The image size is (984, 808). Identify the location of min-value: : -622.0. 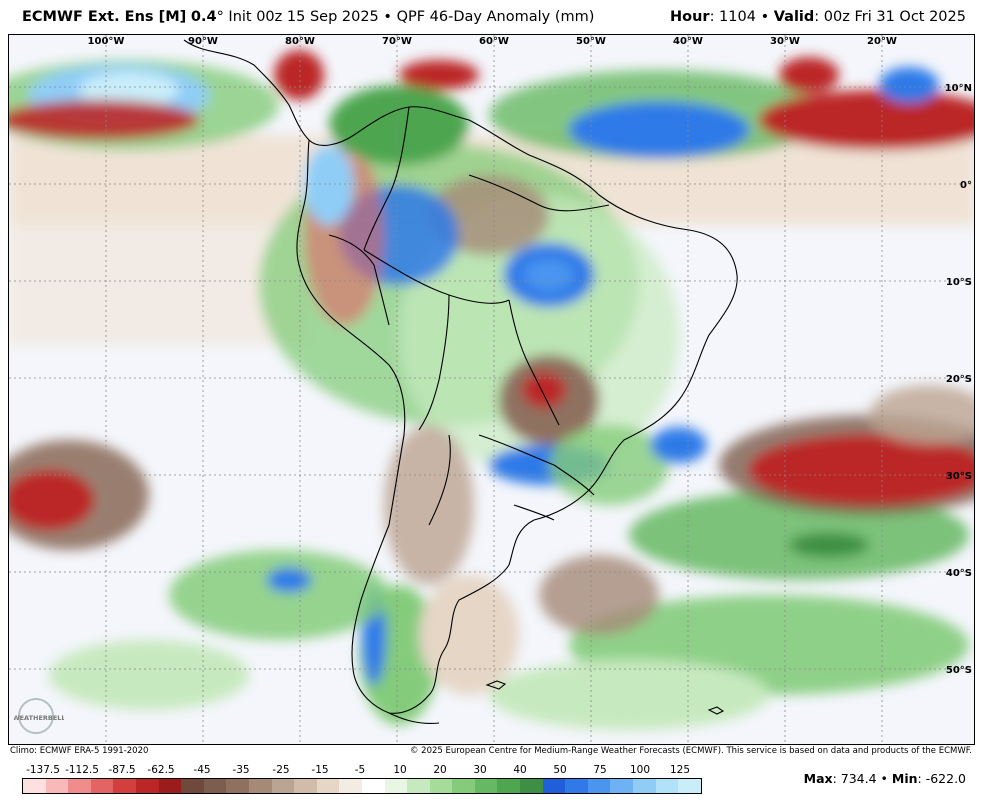
(941, 778).